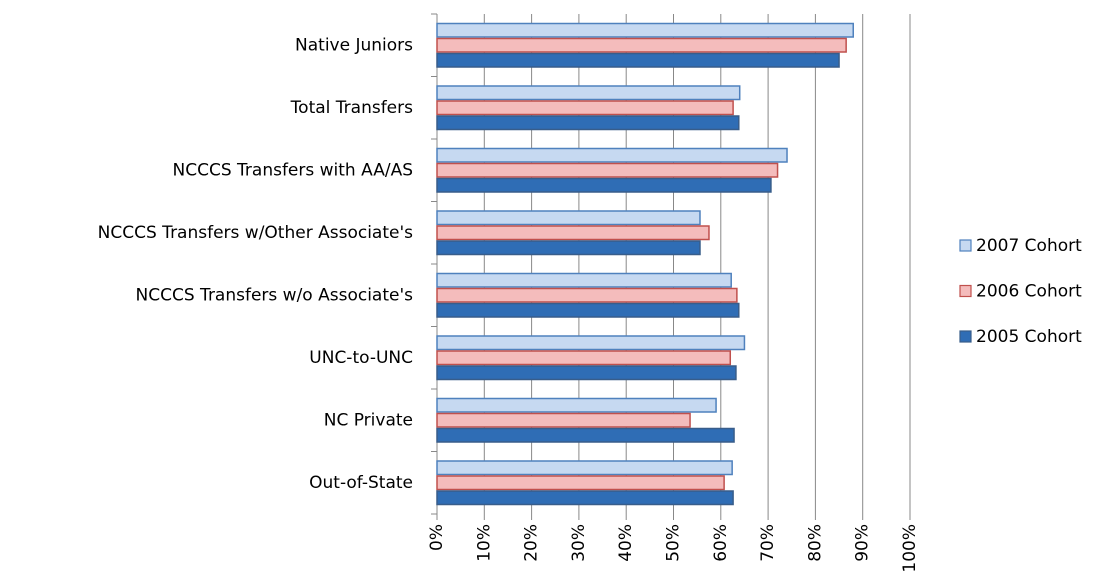 Image resolution: width=1120 pixels, height=586 pixels. I want to click on legend-label: 2007 Cohort, so click(1029, 246).